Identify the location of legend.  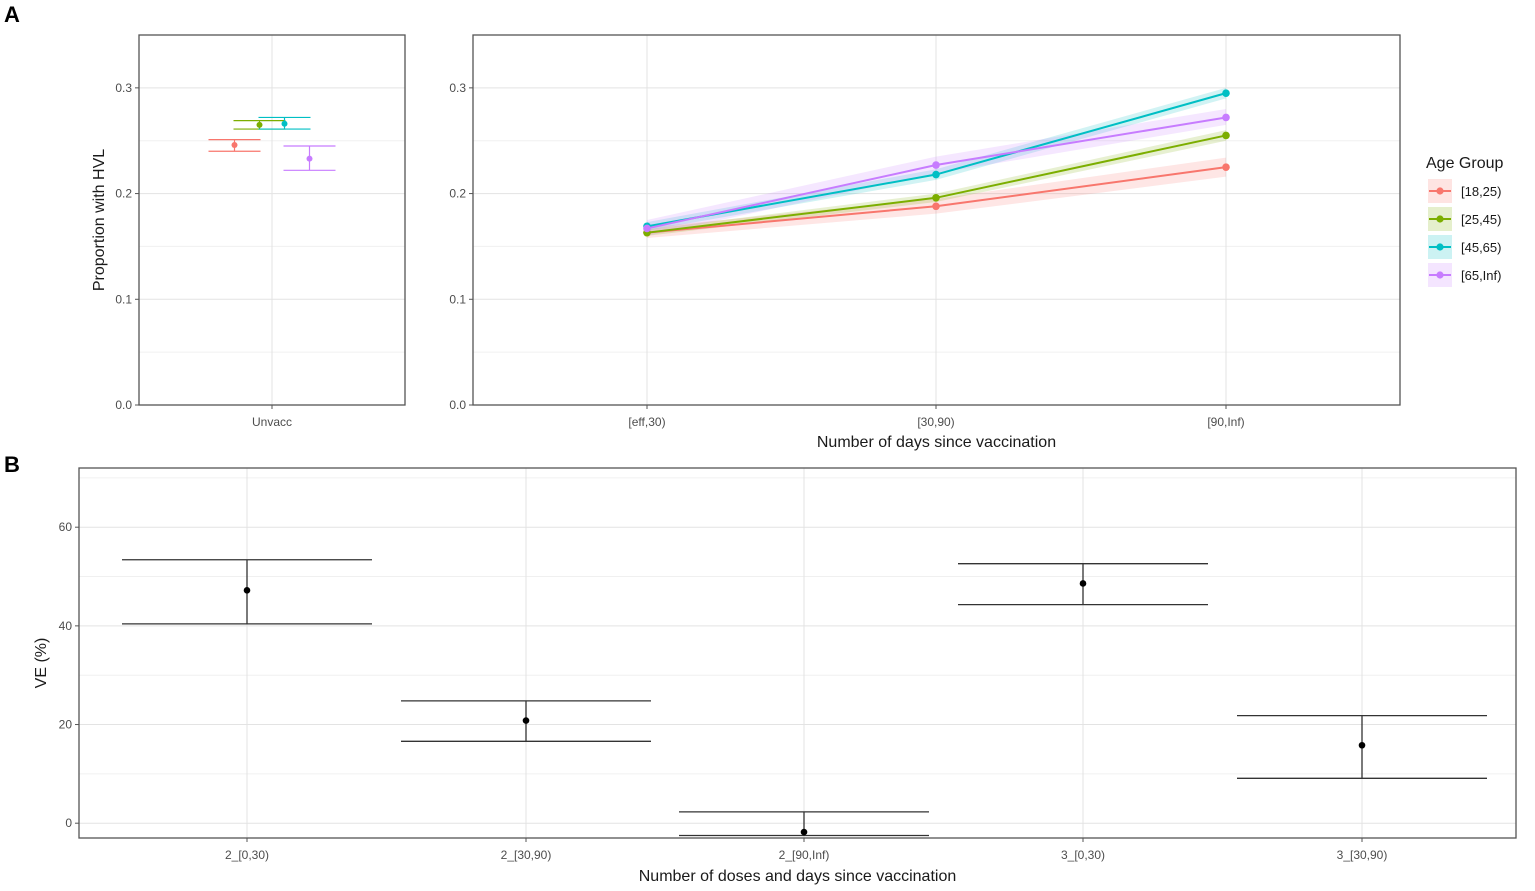
(1440, 233).